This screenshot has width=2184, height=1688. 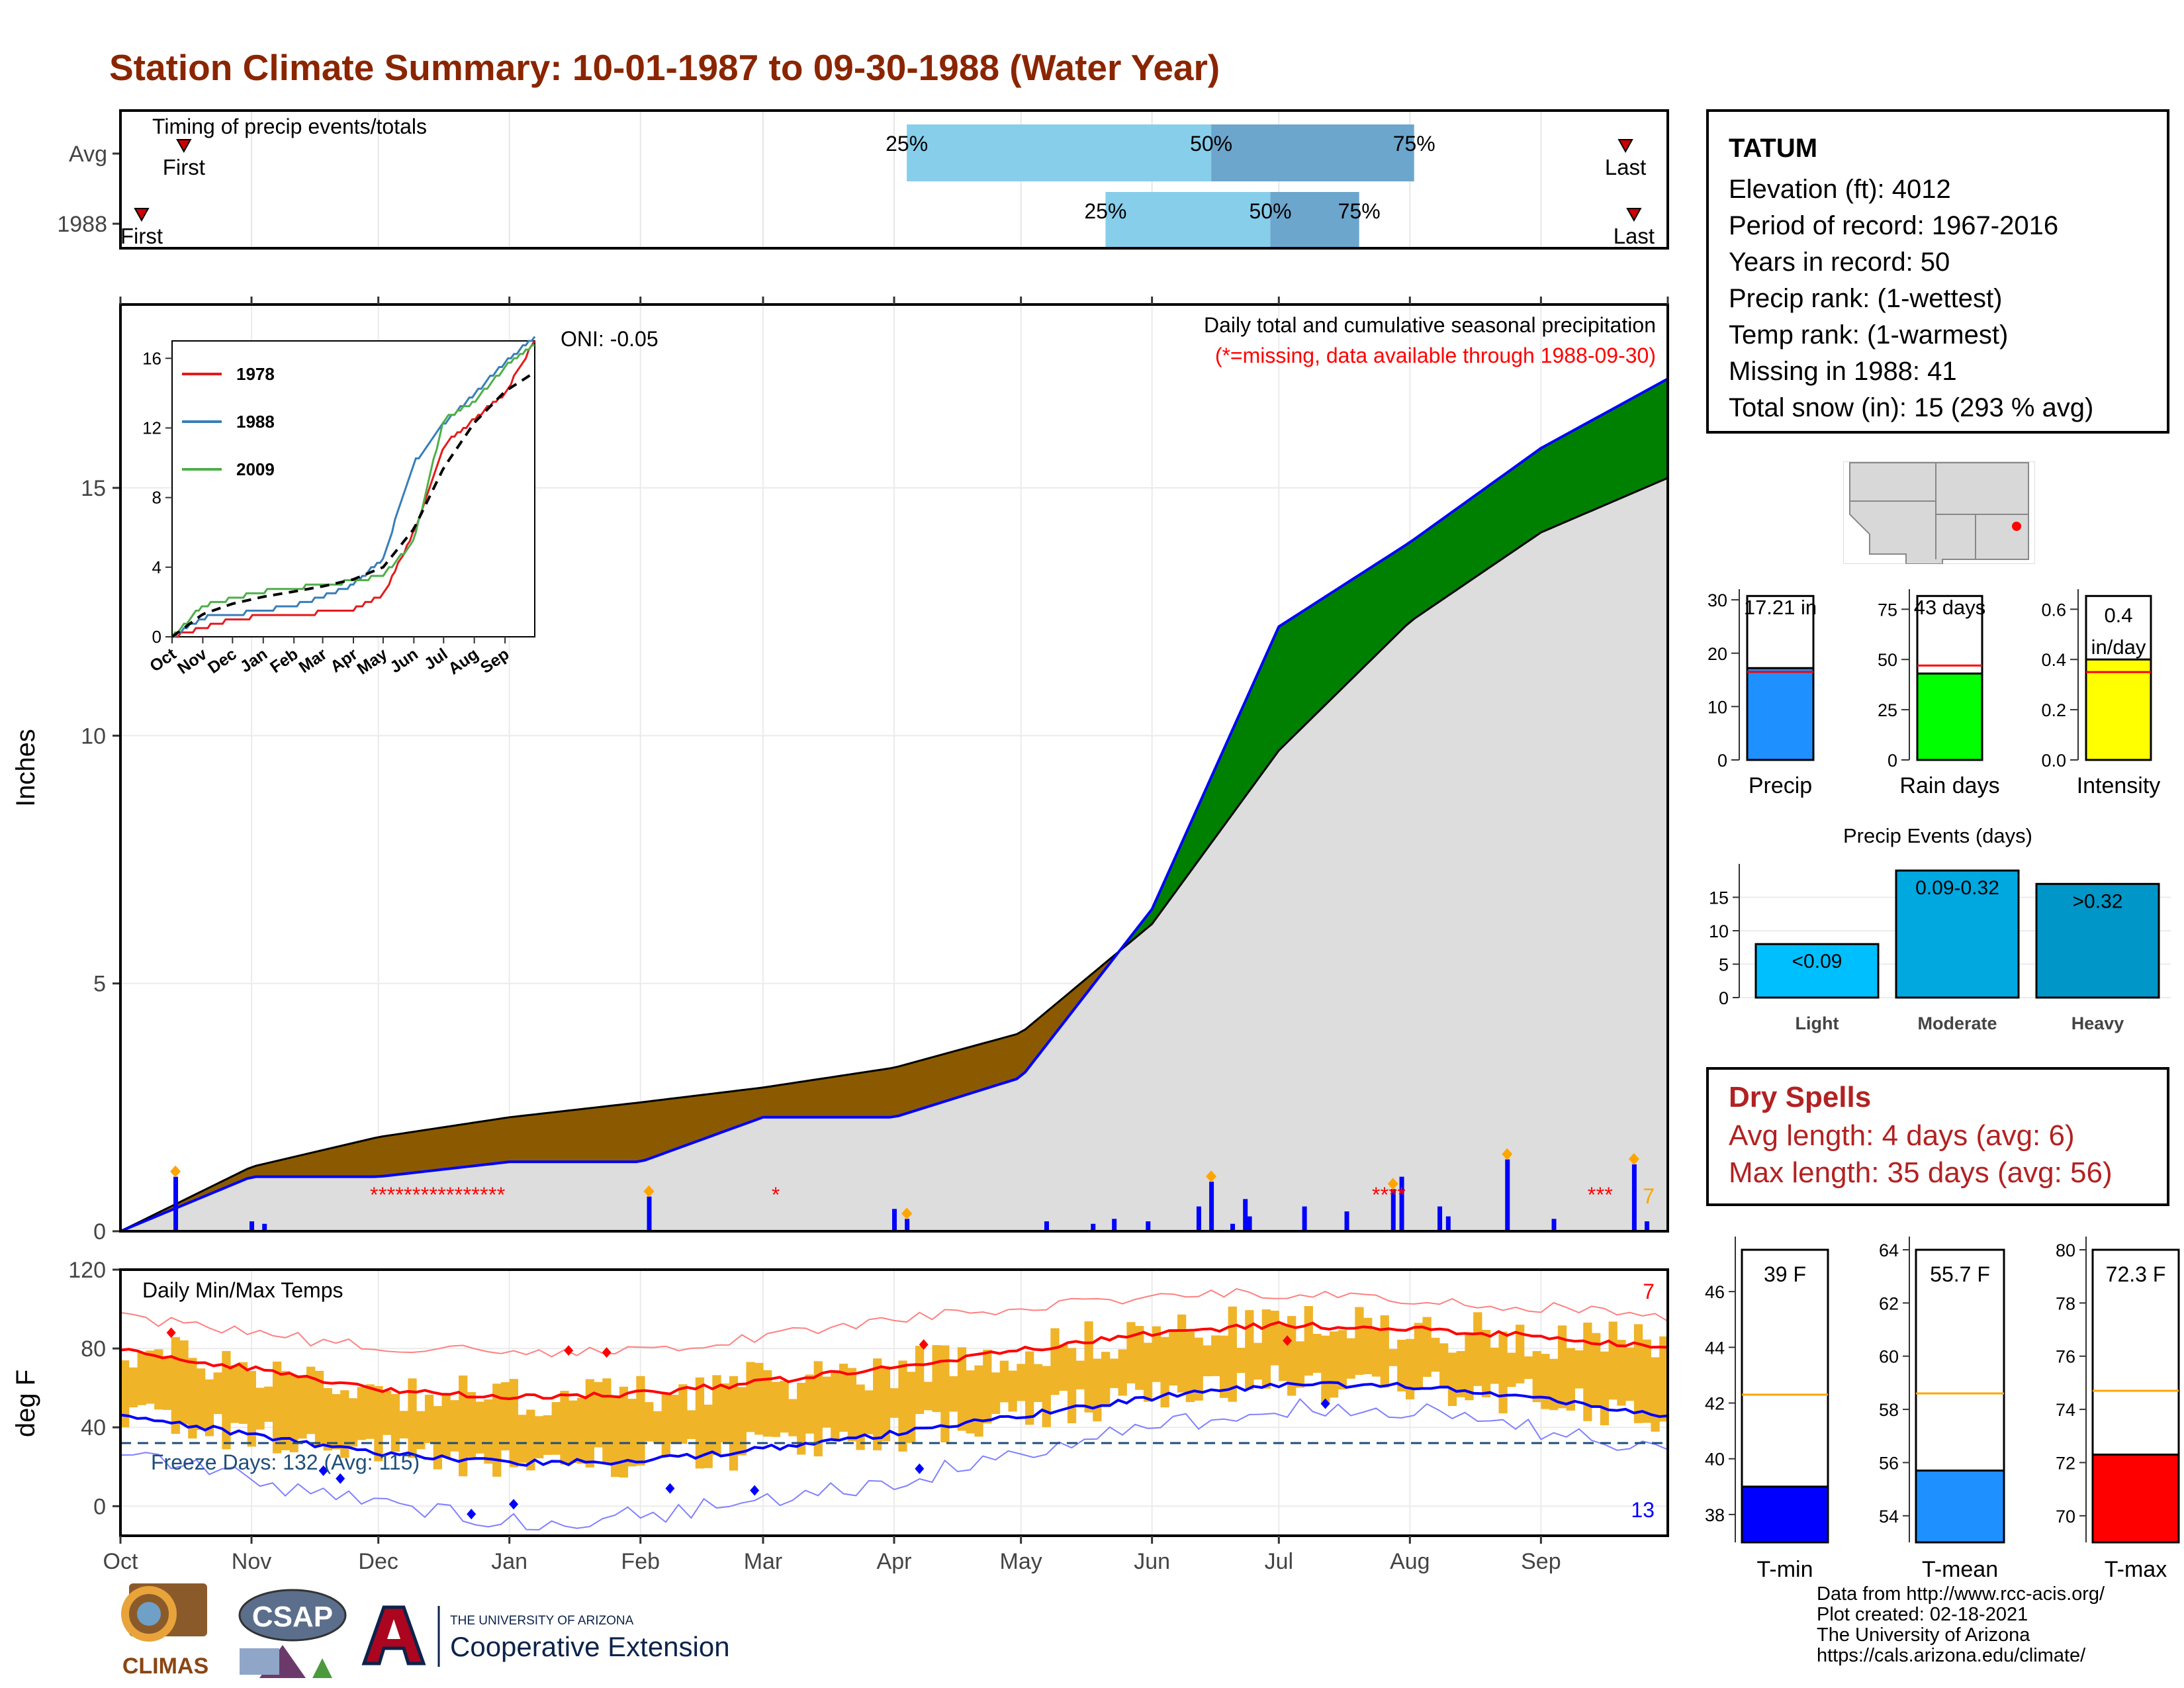 I want to click on summary-category-label: Rain days, so click(x=1949, y=785).